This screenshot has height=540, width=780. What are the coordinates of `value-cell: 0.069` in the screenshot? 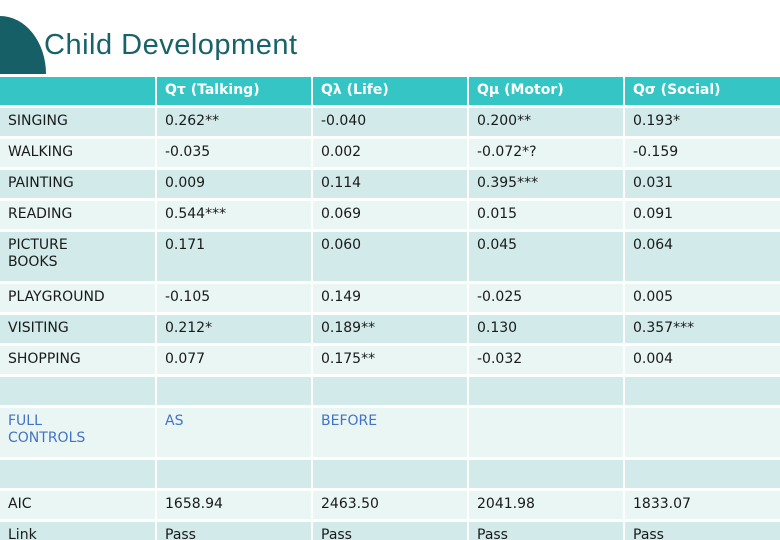 It's located at (390, 215).